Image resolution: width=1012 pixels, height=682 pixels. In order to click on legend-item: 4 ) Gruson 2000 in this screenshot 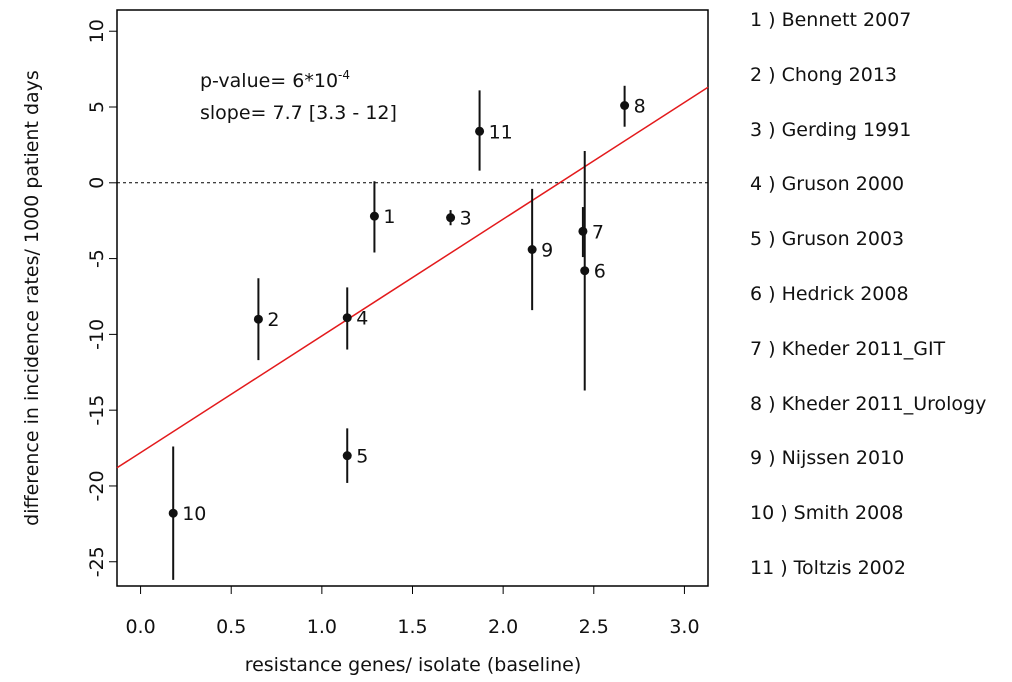, I will do `click(827, 184)`.